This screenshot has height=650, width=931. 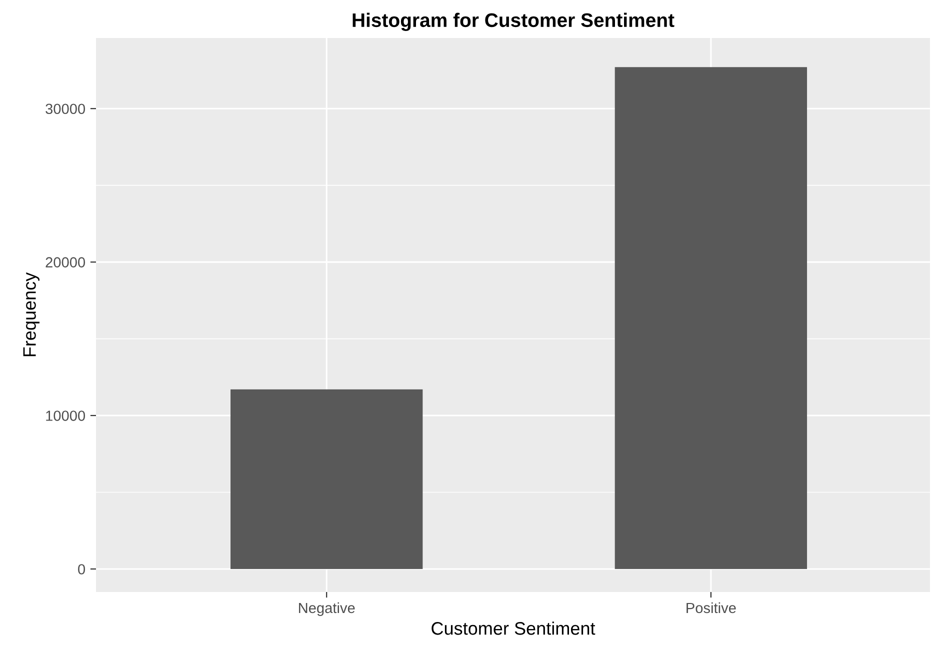 What do you see at coordinates (66, 415) in the screenshot?
I see `y-tick-label: 10000` at bounding box center [66, 415].